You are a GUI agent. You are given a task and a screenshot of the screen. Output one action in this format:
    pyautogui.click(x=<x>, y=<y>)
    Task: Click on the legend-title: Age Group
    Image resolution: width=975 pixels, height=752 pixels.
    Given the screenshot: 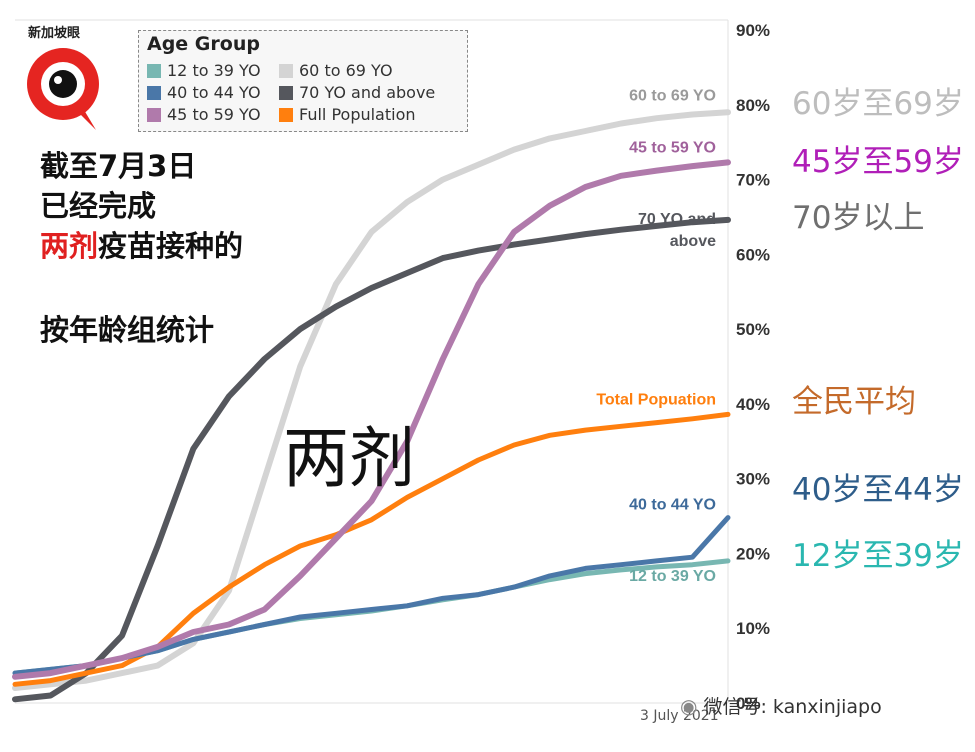 What is the action you would take?
    pyautogui.click(x=203, y=44)
    